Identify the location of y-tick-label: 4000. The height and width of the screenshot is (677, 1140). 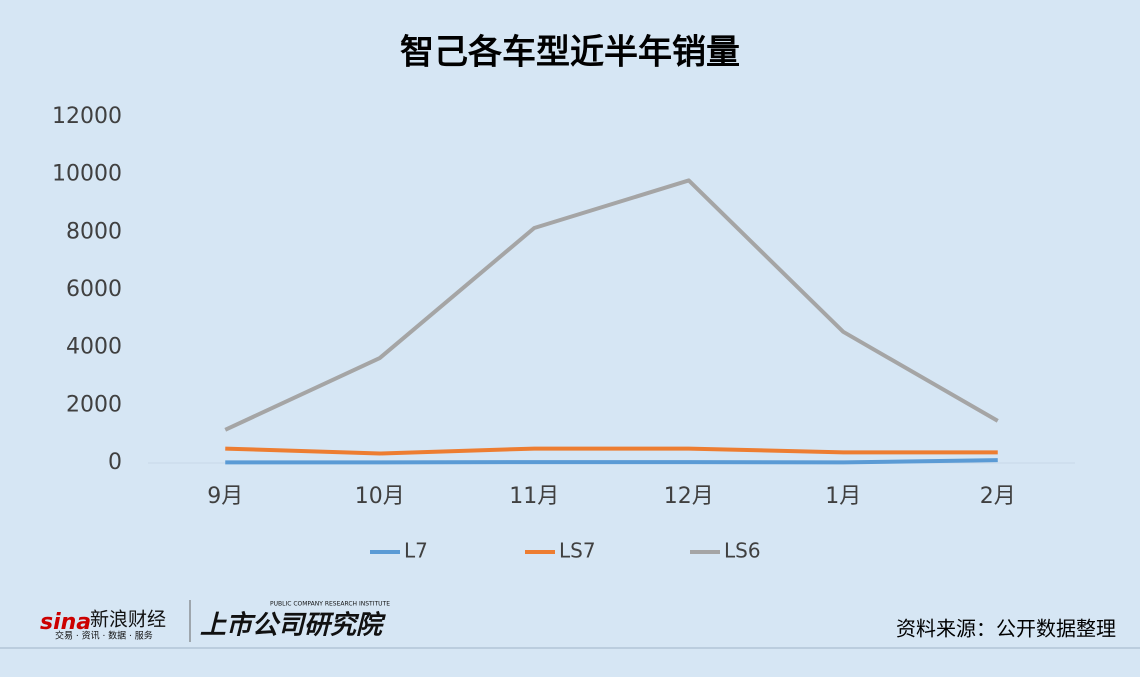
(94, 347).